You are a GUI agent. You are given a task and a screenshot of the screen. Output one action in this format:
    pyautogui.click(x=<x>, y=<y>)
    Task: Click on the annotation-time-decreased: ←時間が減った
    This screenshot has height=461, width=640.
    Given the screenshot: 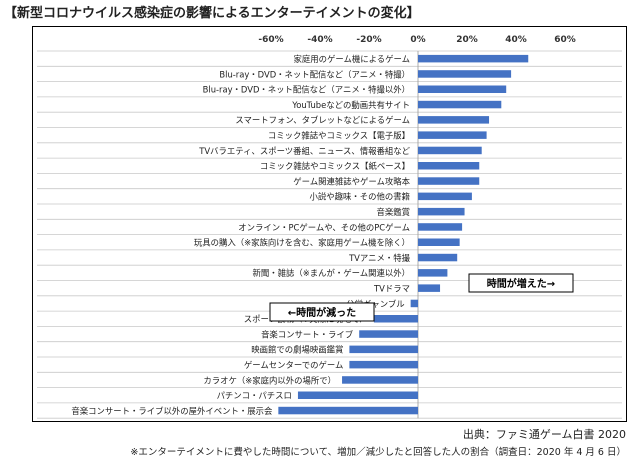 What is the action you would take?
    pyautogui.click(x=322, y=312)
    